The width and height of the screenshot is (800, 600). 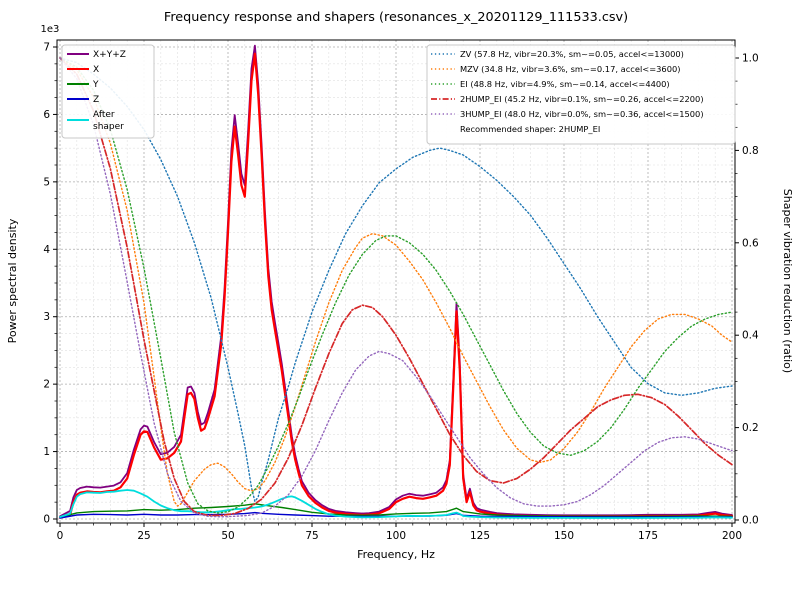 I want to click on y-right-tick-label: 0.0, so click(x=750, y=521).